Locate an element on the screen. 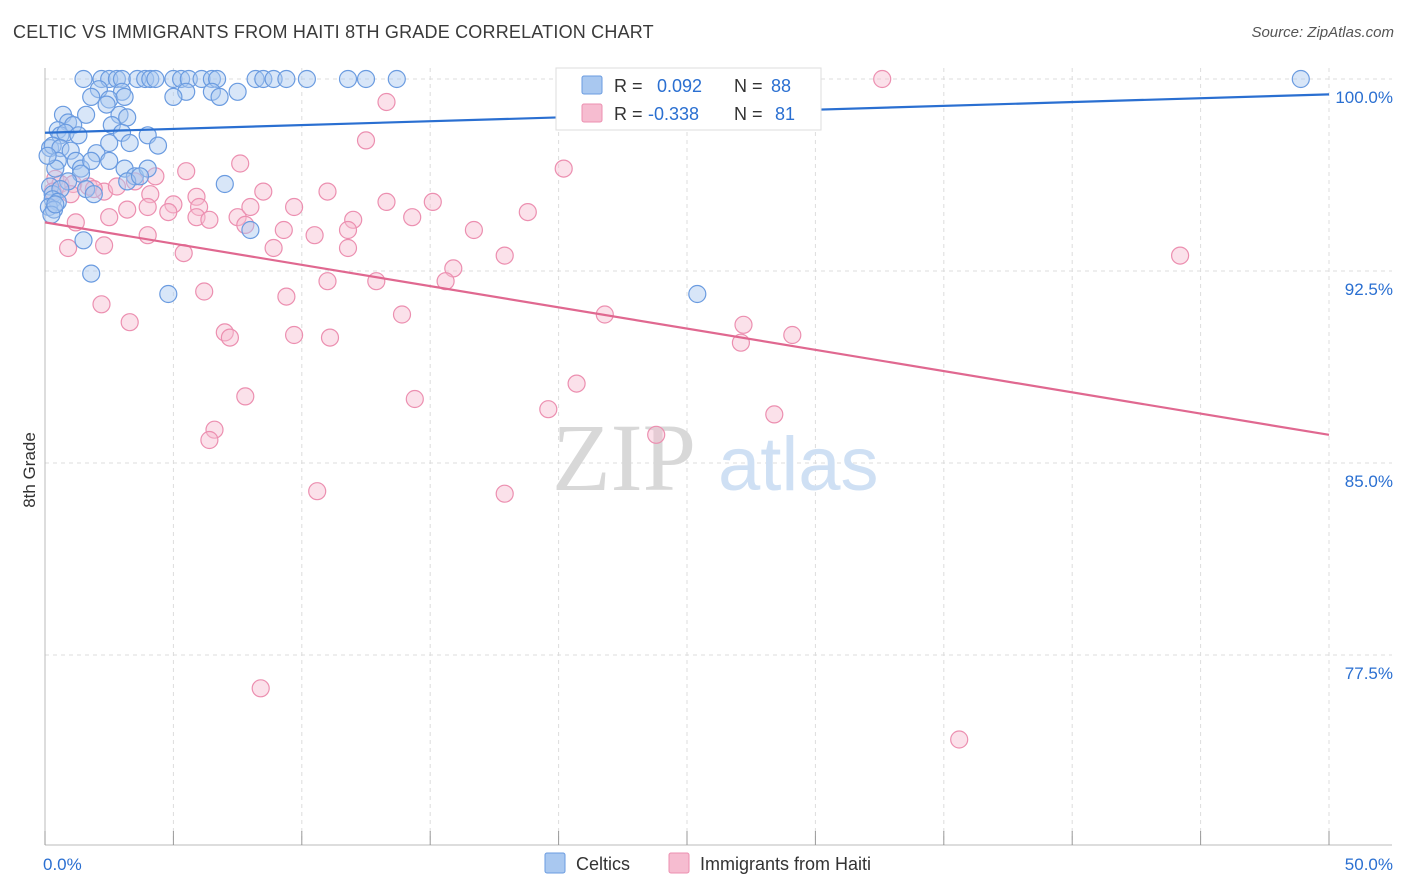  legend-celtics-swatch is located at coordinates (555, 863).